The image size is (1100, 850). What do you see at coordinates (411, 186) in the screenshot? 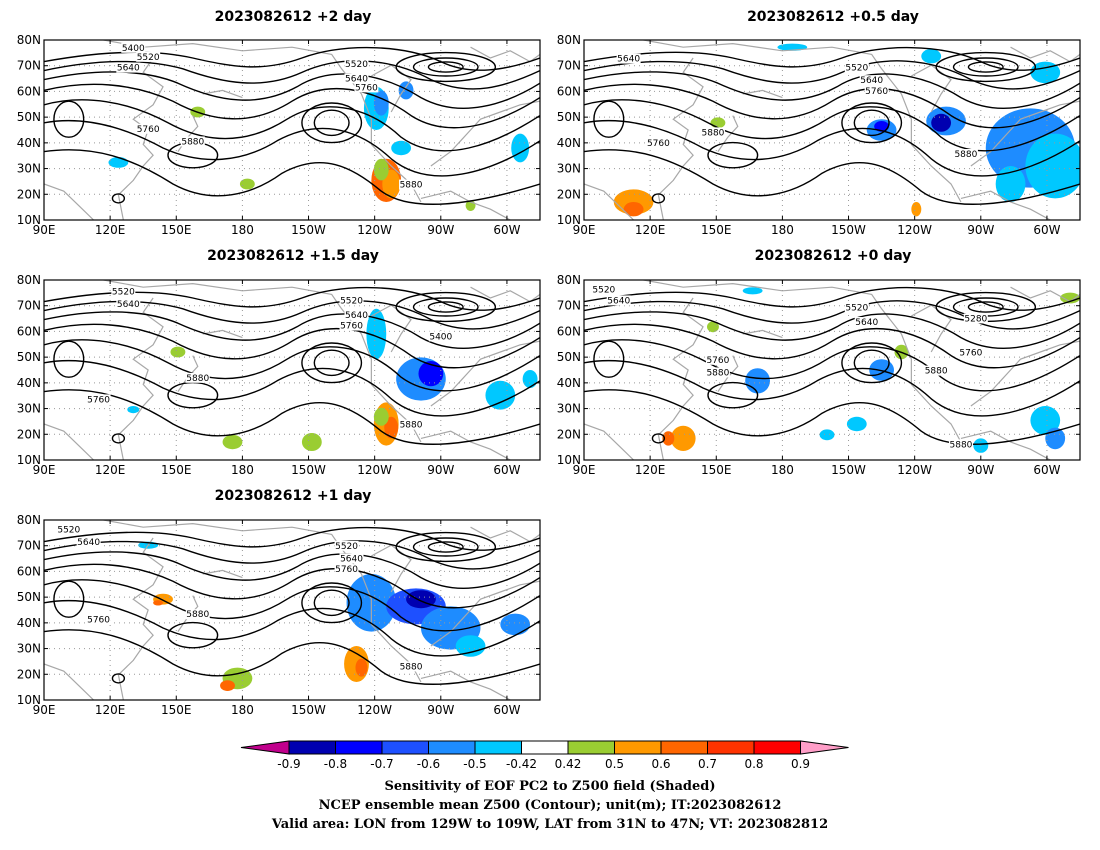
I see `contour-label: 5880` at bounding box center [411, 186].